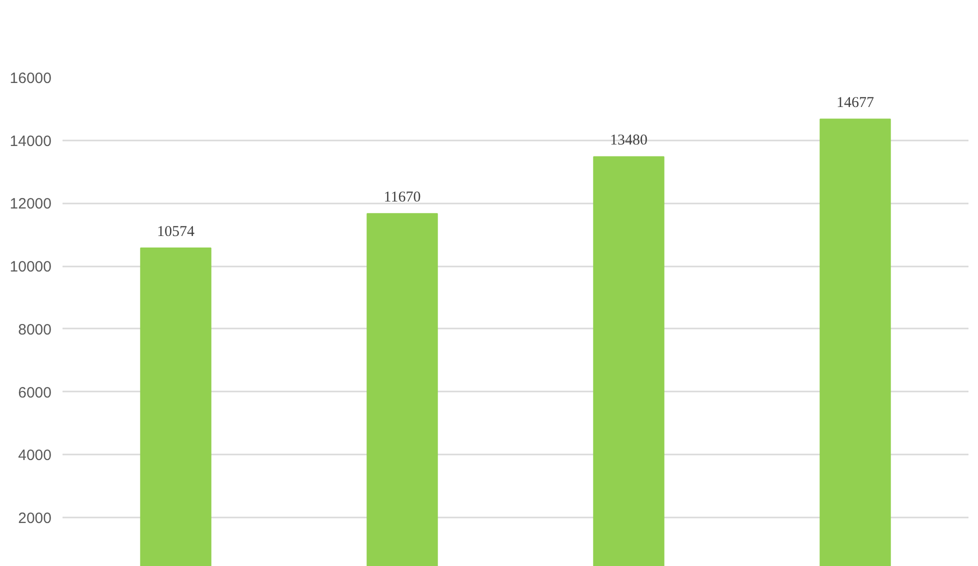  Describe the element at coordinates (35, 518) in the screenshot. I see `y-tick-label: 2000` at that location.